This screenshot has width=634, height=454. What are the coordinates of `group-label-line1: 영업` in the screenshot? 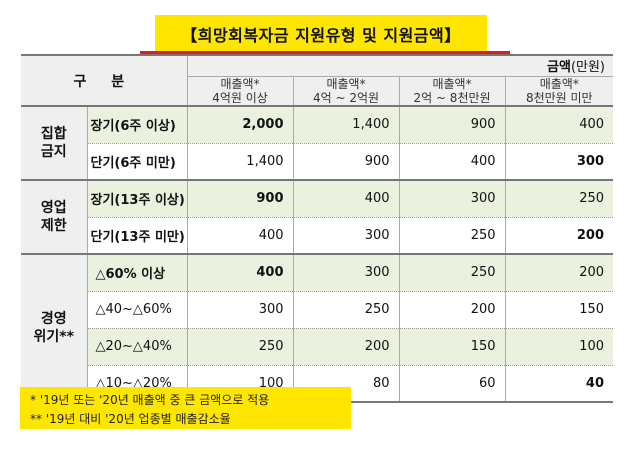 It's located at (53, 208).